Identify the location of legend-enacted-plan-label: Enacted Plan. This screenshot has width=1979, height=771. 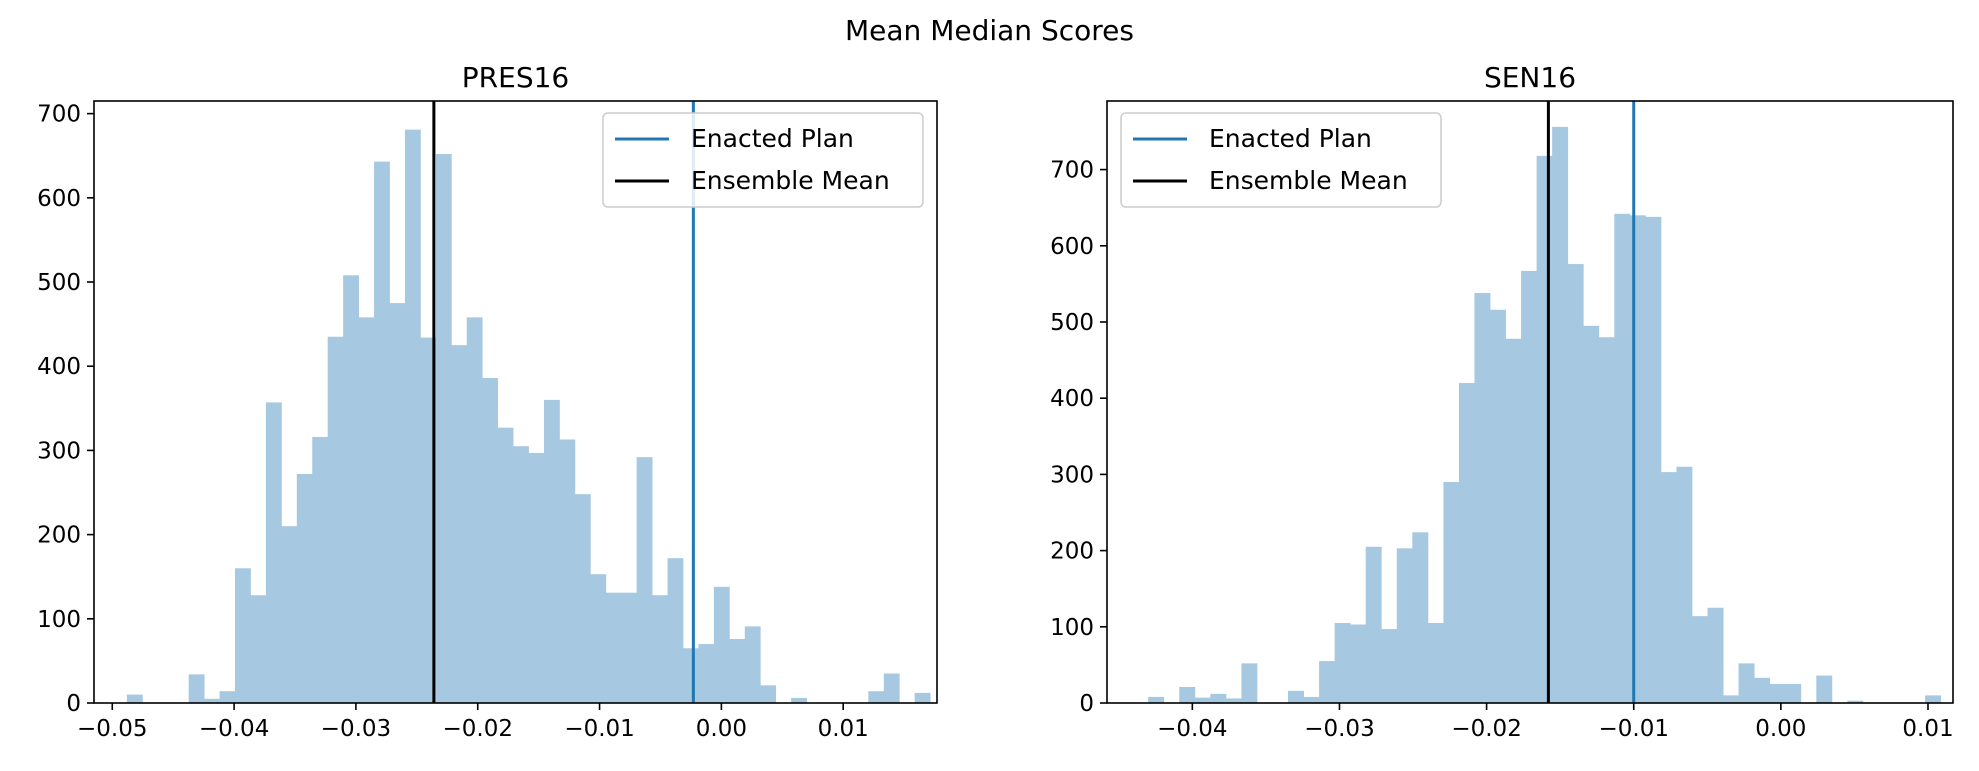
(772, 138).